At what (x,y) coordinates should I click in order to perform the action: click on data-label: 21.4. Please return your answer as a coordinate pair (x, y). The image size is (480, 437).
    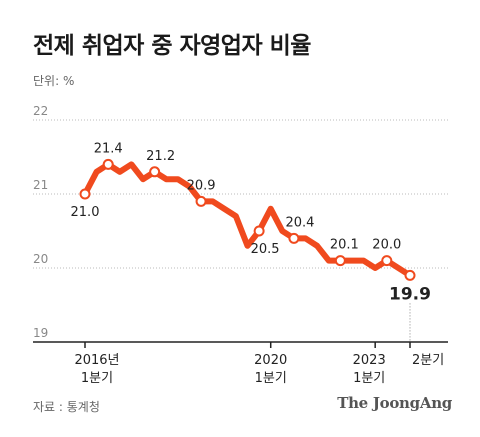
    Looking at the image, I should click on (108, 148).